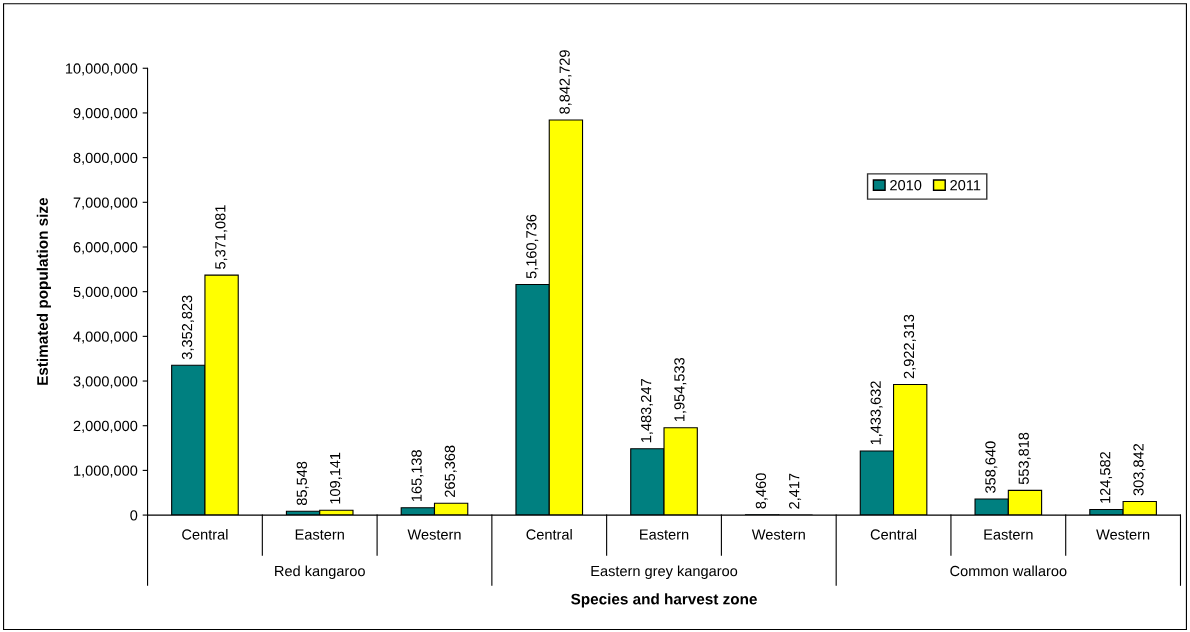 The image size is (1190, 632). I want to click on y-tick-label: 2,000,000, so click(105, 426).